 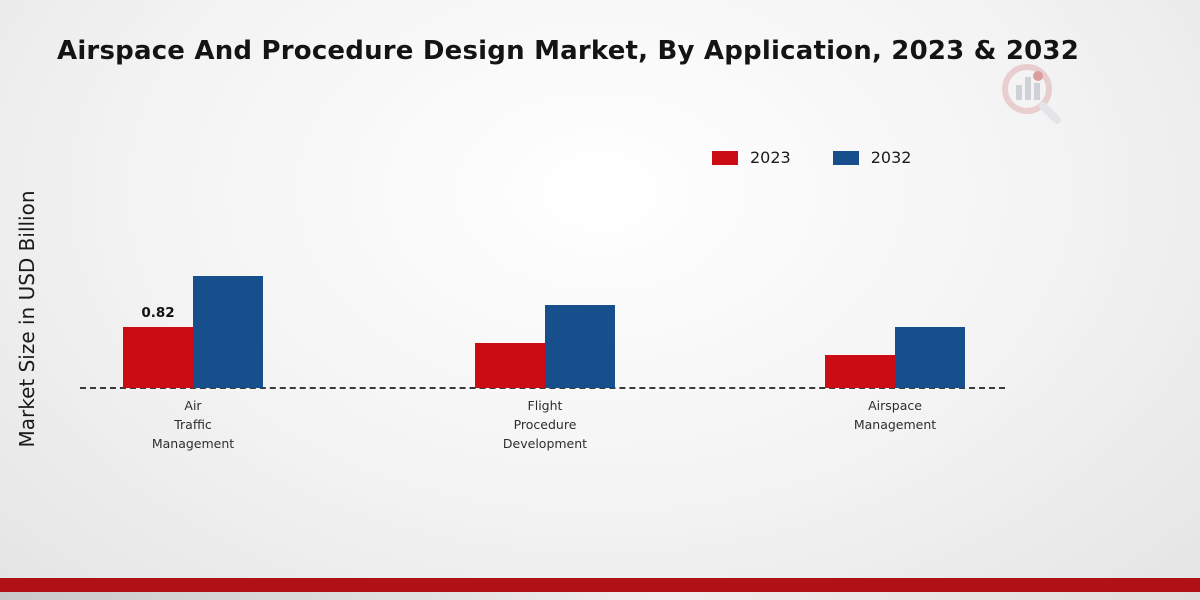 I want to click on category-label: Flight Procedure Development, so click(x=545, y=424).